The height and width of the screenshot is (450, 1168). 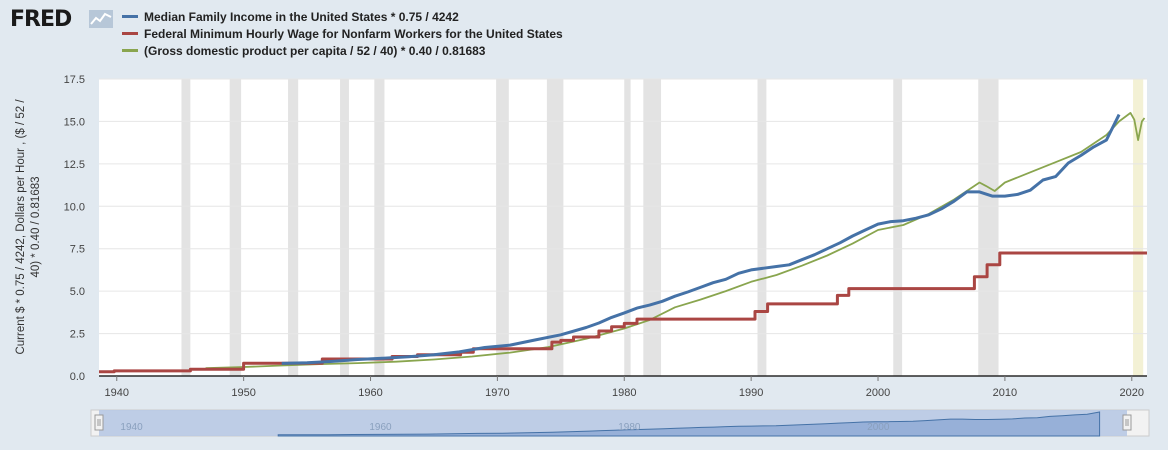 I want to click on y-tick-label: 2.5, so click(x=77, y=335).